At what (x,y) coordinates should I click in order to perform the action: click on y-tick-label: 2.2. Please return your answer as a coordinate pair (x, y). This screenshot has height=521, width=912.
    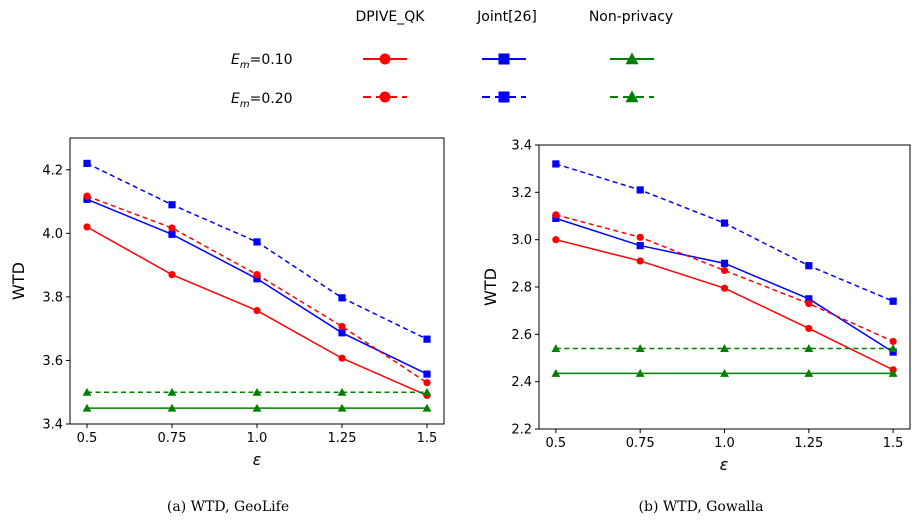
    Looking at the image, I should click on (521, 430).